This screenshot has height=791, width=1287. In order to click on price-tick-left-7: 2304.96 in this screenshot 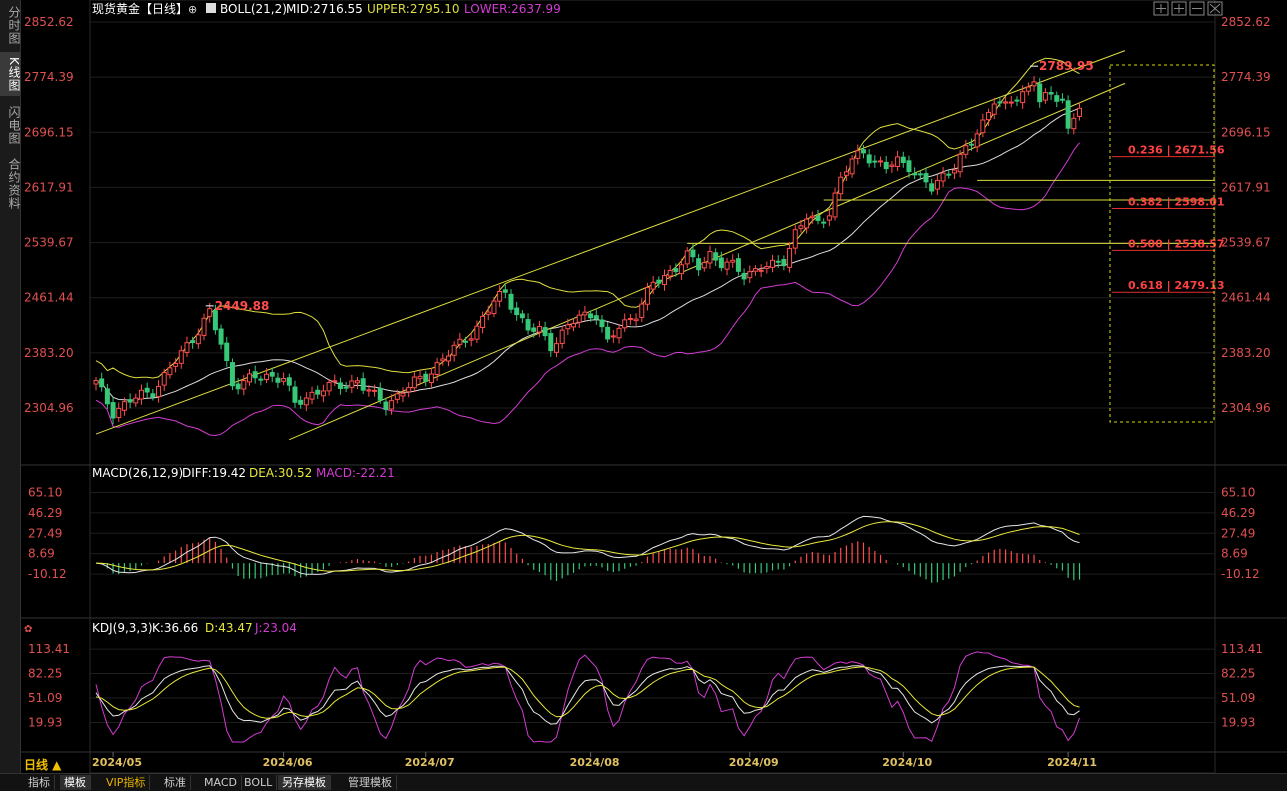, I will do `click(49, 408)`.